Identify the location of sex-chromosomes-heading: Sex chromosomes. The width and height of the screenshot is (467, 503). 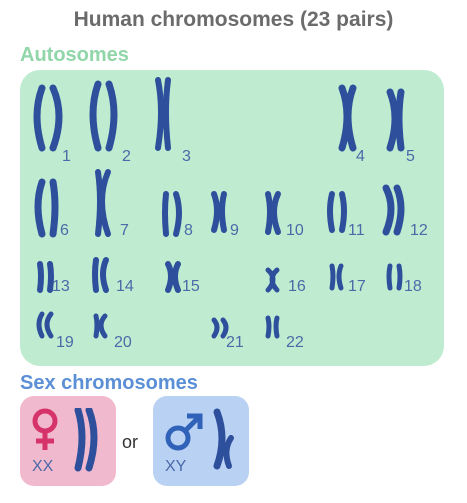
(109, 383).